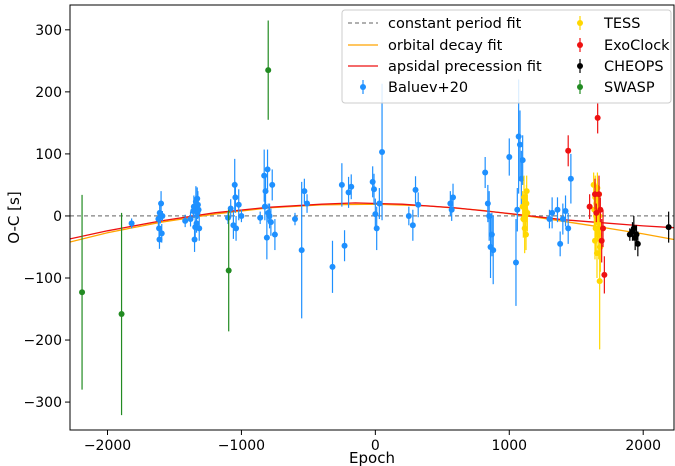 The height and width of the screenshot is (466, 675). Describe the element at coordinates (465, 67) in the screenshot. I see `legend-label-apsidal-precession: apsidal precession fit` at that location.